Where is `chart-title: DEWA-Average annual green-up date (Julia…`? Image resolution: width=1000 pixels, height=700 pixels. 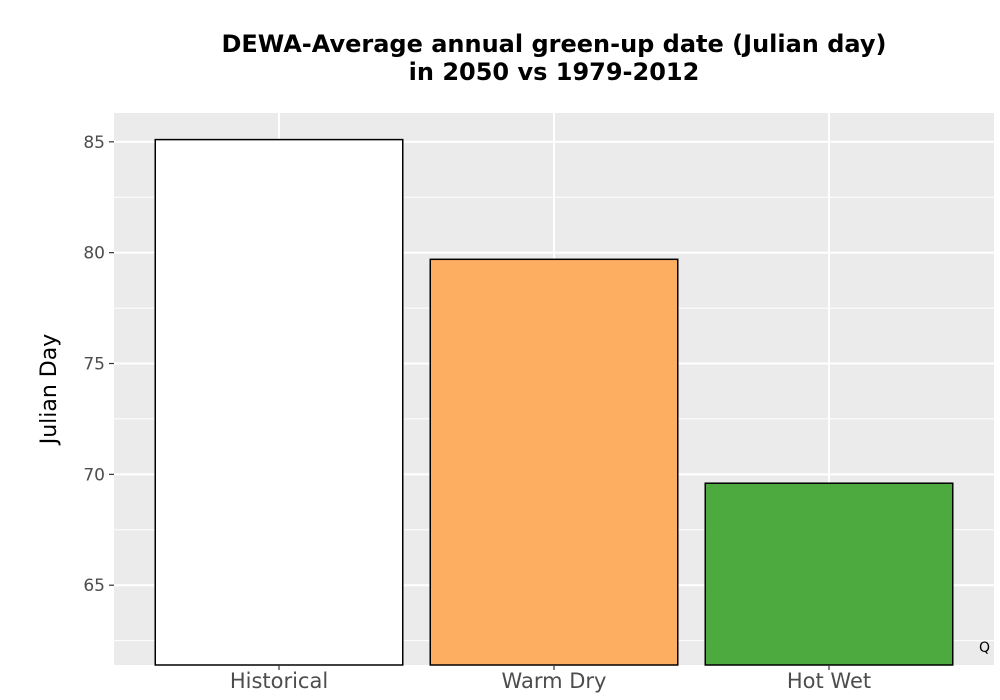
chart-title: DEWA-Average annual green-up date (Julia… is located at coordinates (554, 58).